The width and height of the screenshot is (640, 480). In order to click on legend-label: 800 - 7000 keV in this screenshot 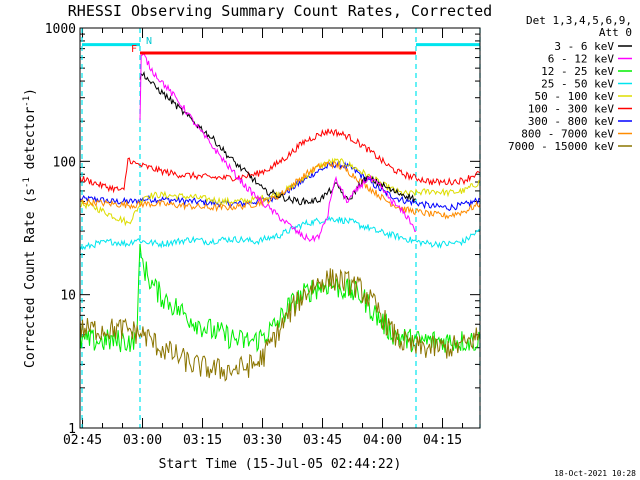, I will do `click(567, 134)`.